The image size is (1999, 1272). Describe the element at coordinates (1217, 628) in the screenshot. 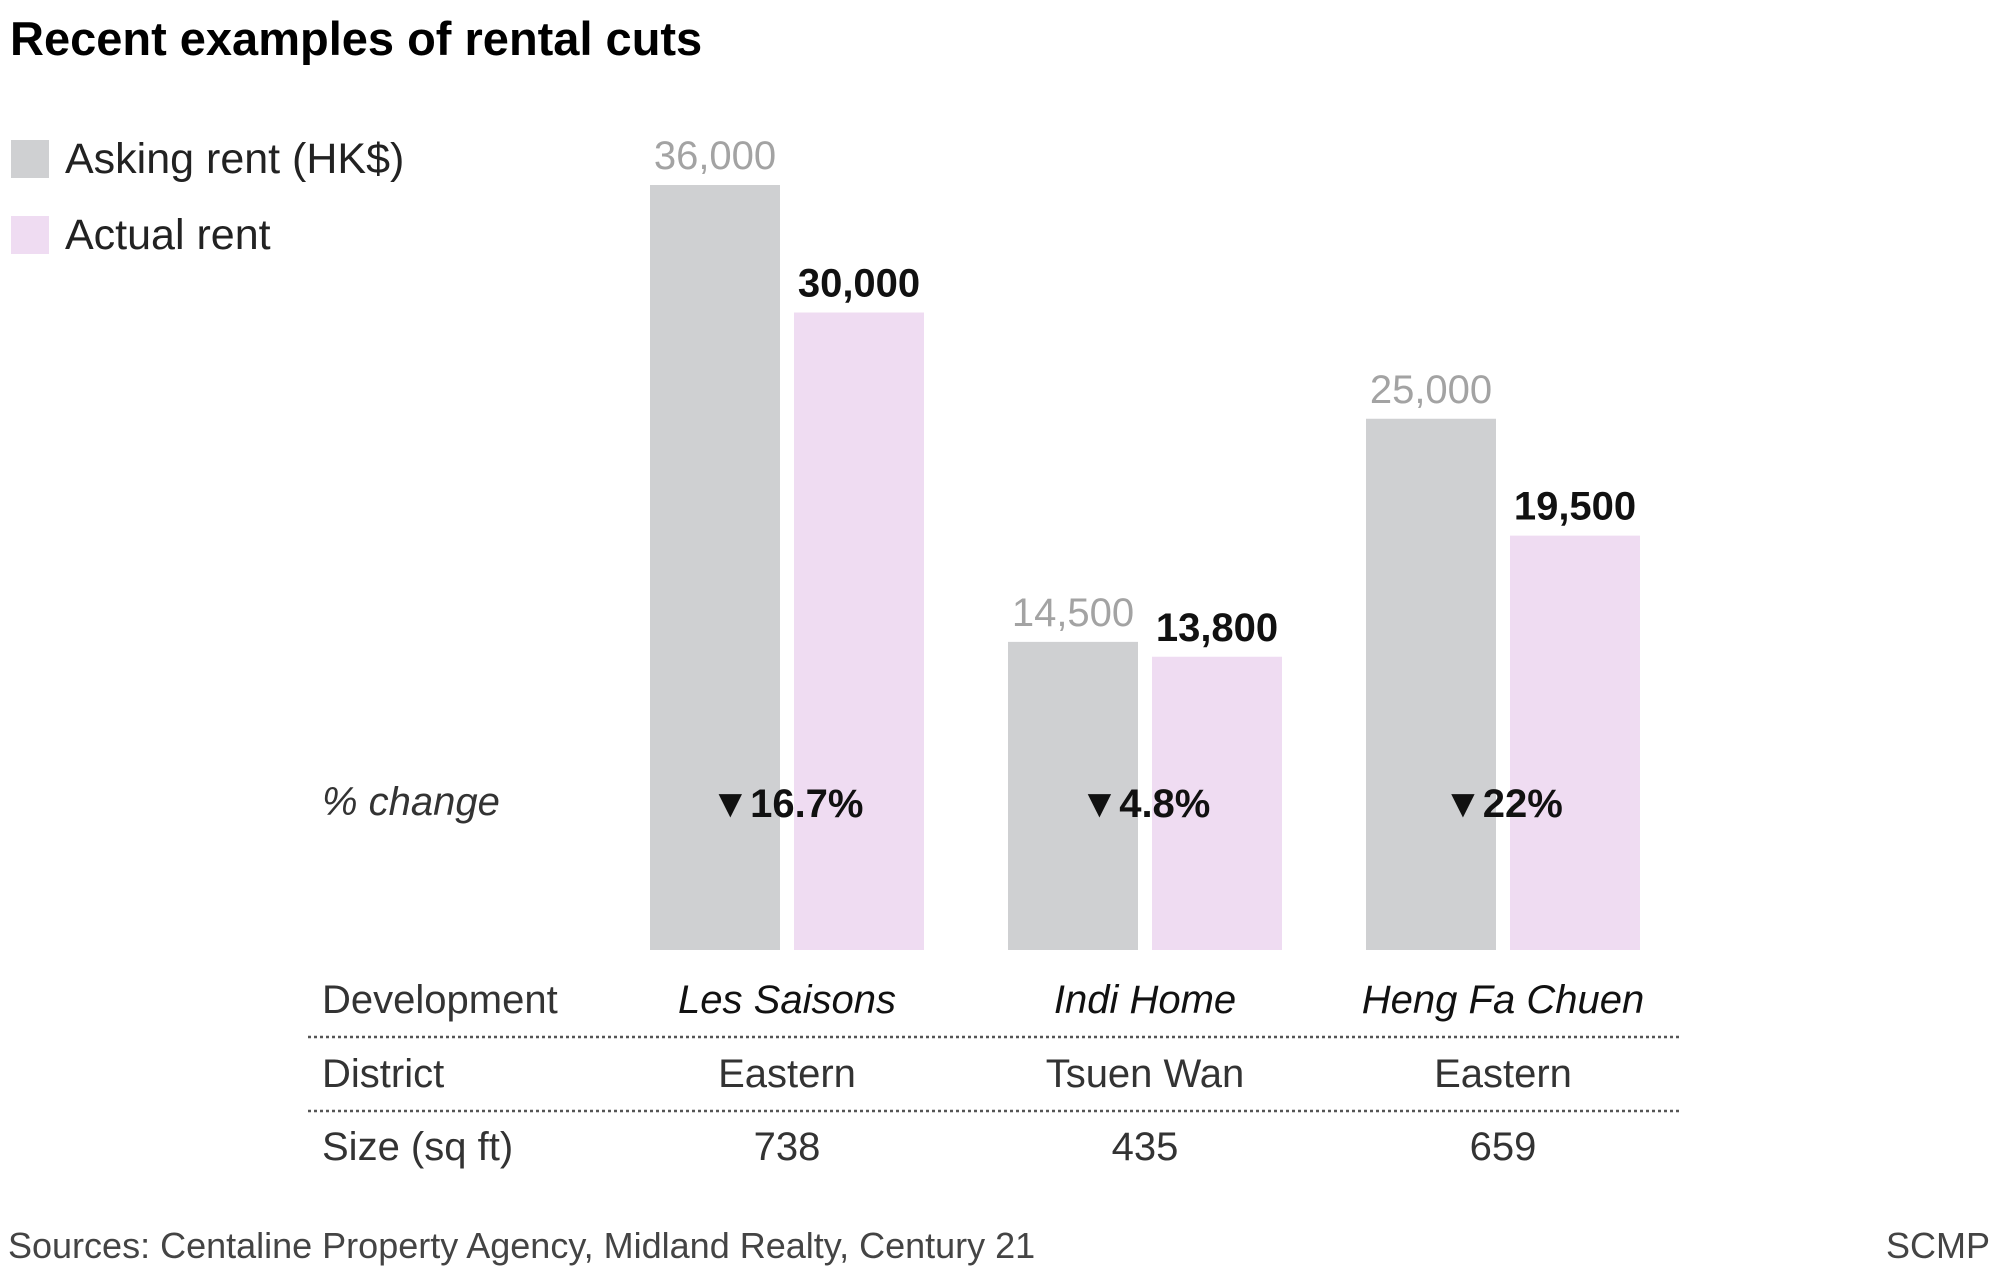

I see `value-label-actual-indi-home: 13,800` at that location.